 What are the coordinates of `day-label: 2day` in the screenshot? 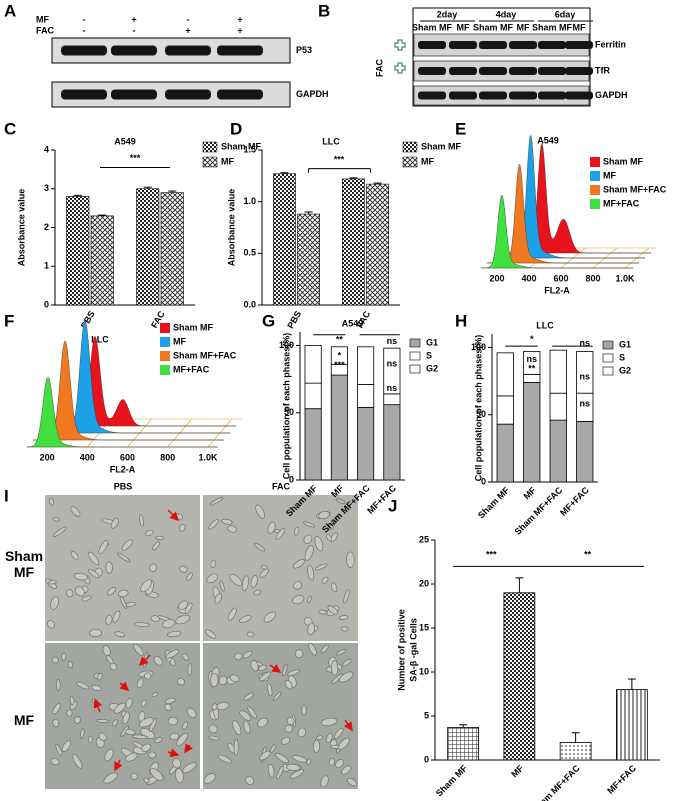 It's located at (447, 14).